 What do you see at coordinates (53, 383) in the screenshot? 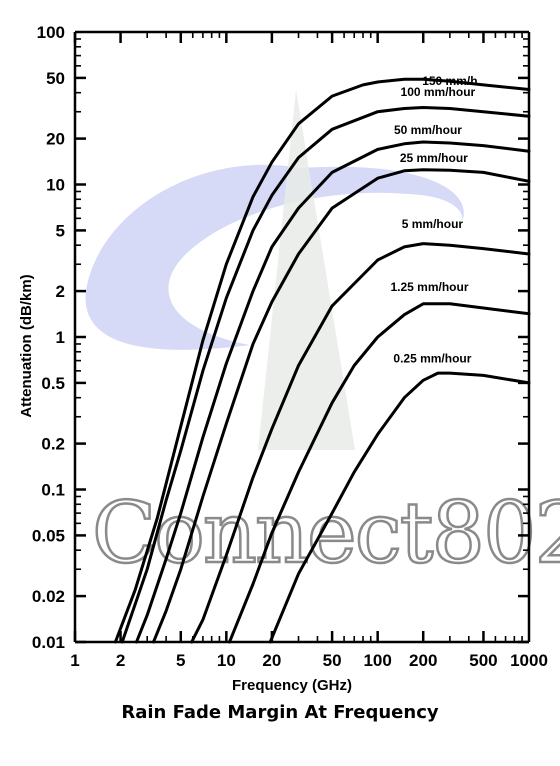
I see `y-tick-label: 0.5` at bounding box center [53, 383].